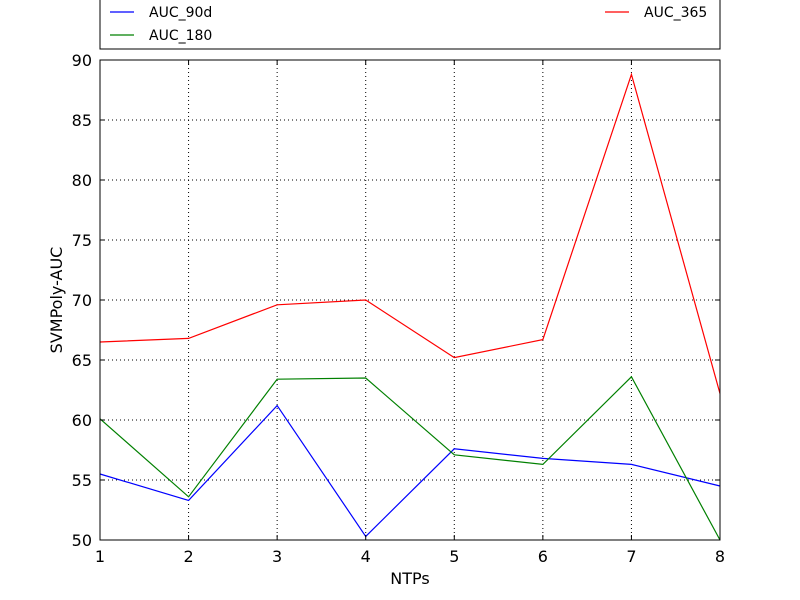 This screenshot has width=800, height=600. What do you see at coordinates (82, 60) in the screenshot?
I see `y-tick-label: 90` at bounding box center [82, 60].